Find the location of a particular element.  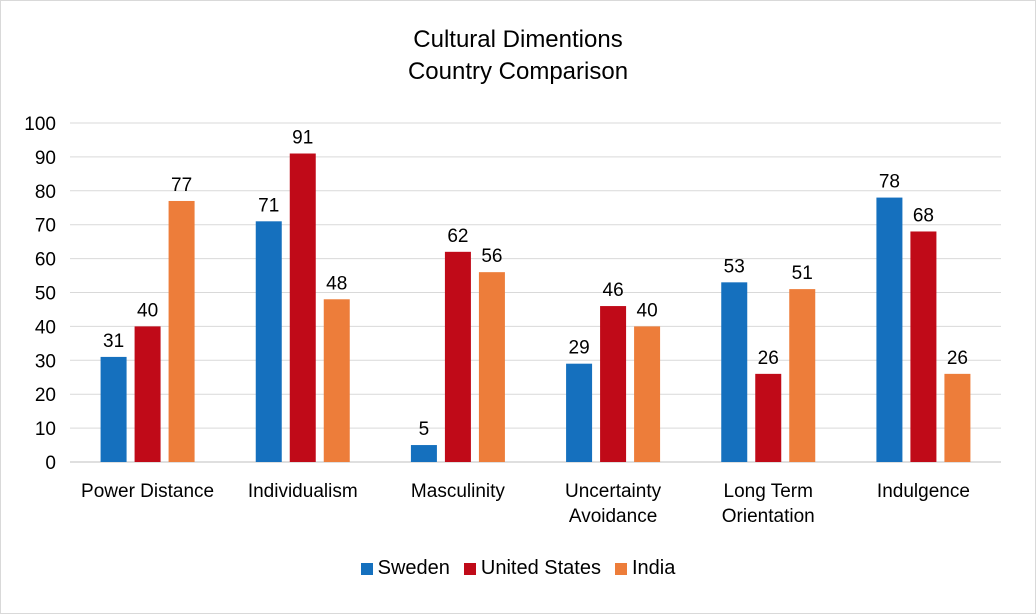

y-tick-label: 100 is located at coordinates (40, 124).